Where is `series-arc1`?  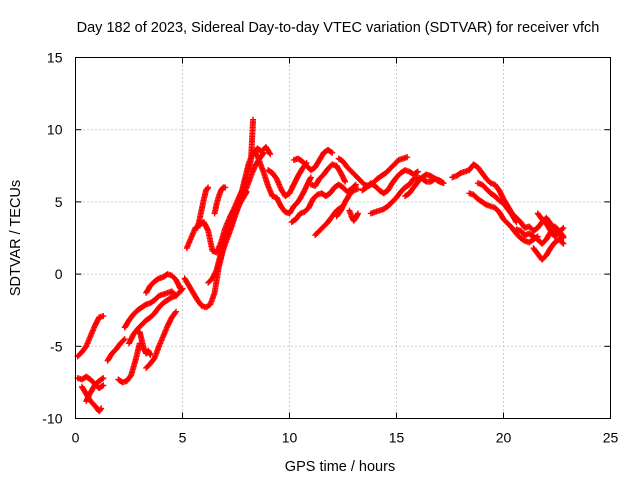
series-arc1 is located at coordinates (90, 336).